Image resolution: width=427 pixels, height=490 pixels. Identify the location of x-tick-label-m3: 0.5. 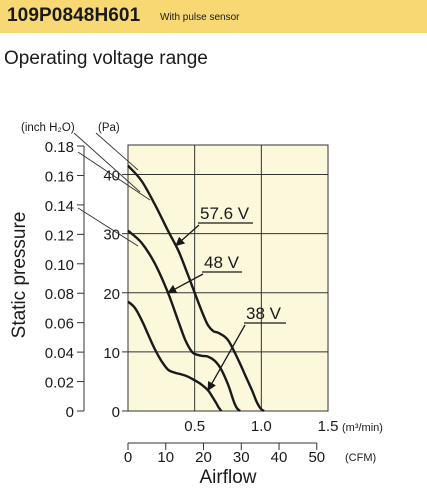
(194, 426).